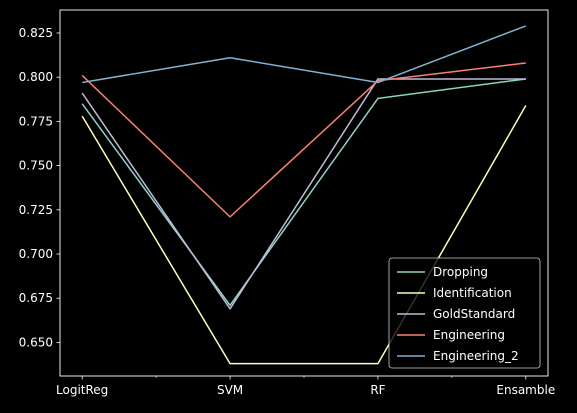  What do you see at coordinates (377, 390) in the screenshot?
I see `x-tick-label-3: RF` at bounding box center [377, 390].